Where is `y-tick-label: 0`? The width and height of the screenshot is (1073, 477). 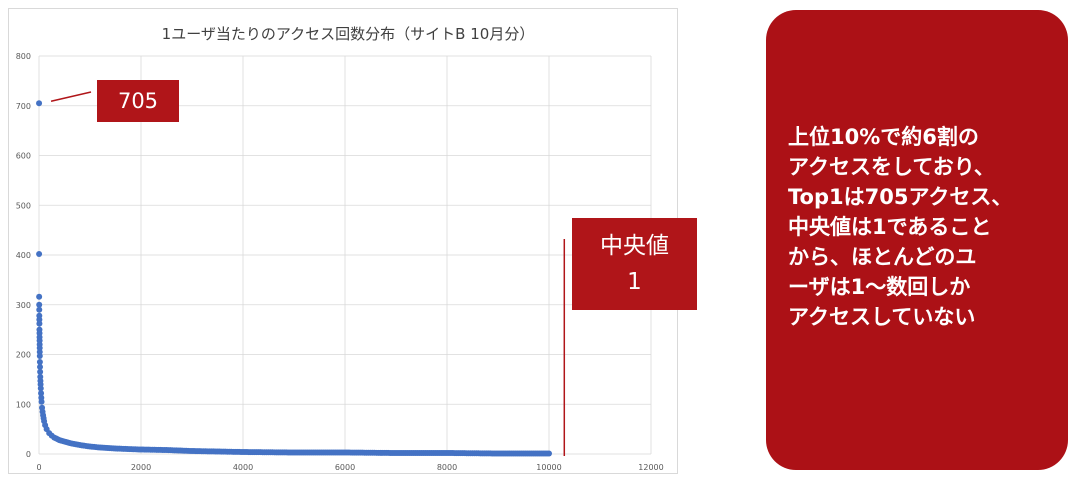 y-tick-label: 0 is located at coordinates (28, 454).